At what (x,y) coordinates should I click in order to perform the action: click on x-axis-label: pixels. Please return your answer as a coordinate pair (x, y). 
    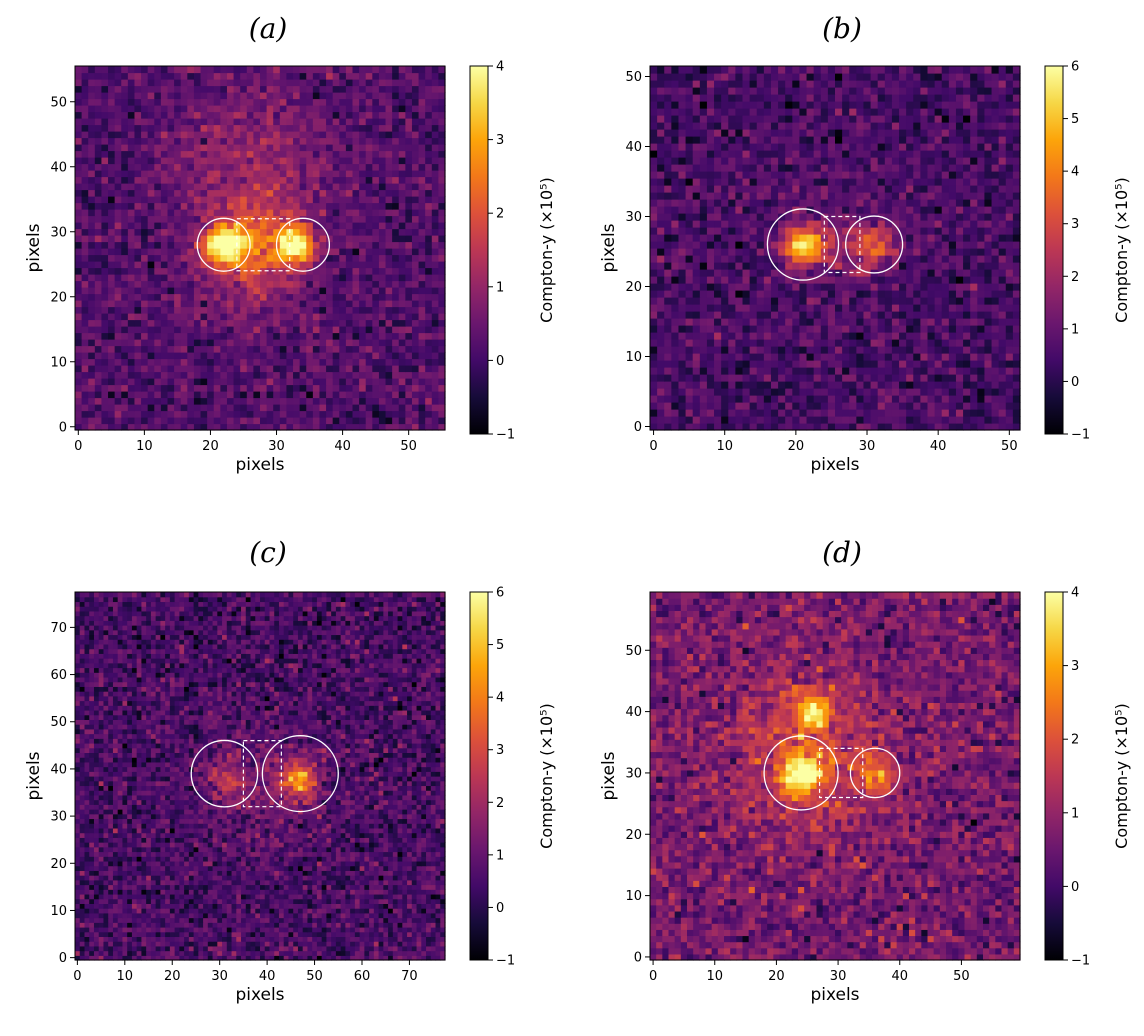
    Looking at the image, I should click on (259, 465).